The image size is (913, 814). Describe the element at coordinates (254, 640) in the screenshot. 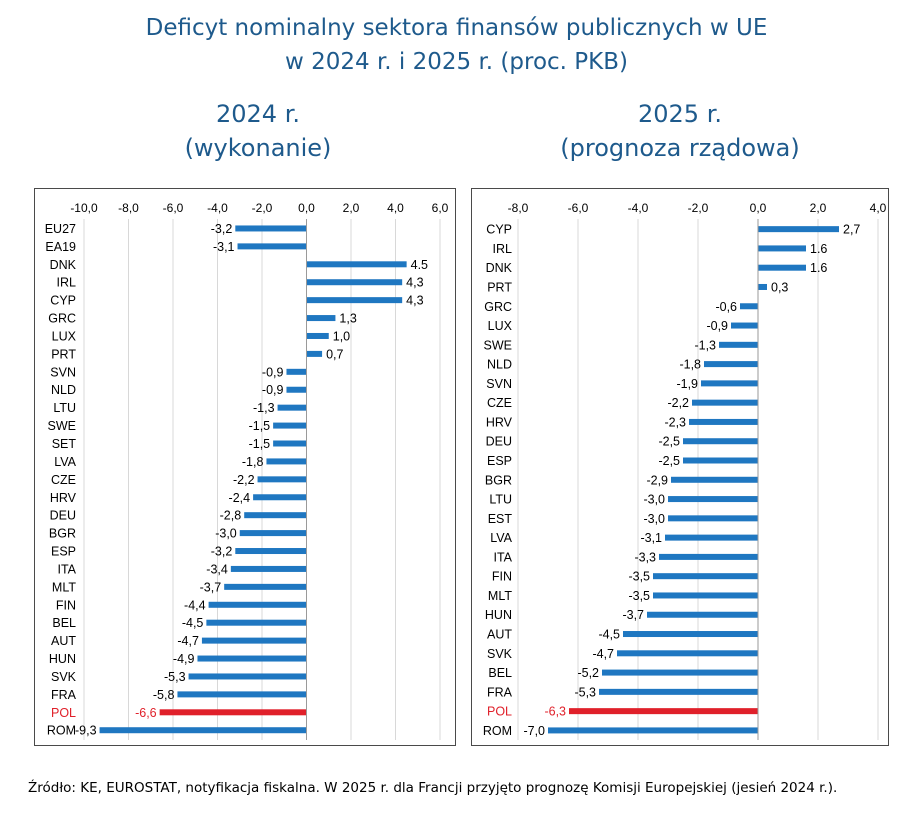

I see `left-bar-aut` at that location.